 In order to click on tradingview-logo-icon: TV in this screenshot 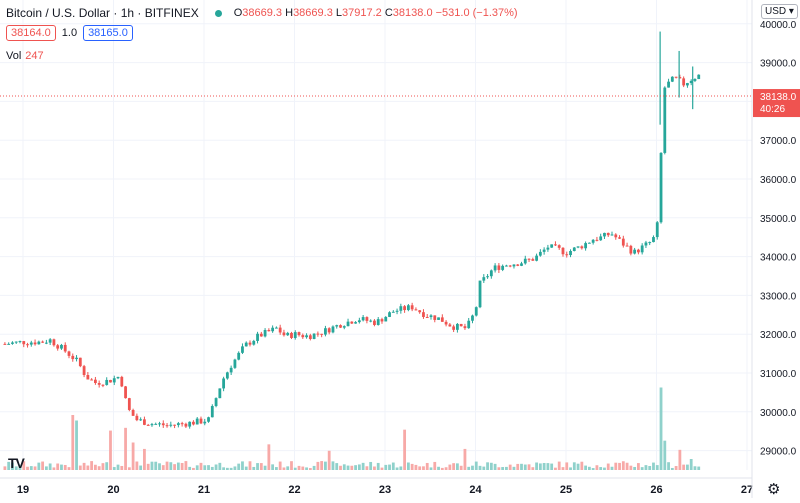, I will do `click(16, 463)`.